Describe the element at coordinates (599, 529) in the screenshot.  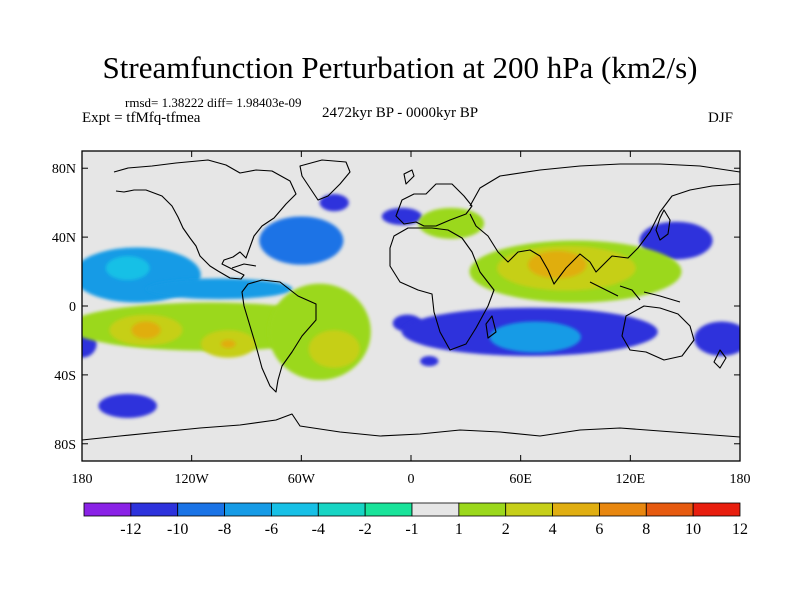
I see `colorbar-label: 6` at that location.